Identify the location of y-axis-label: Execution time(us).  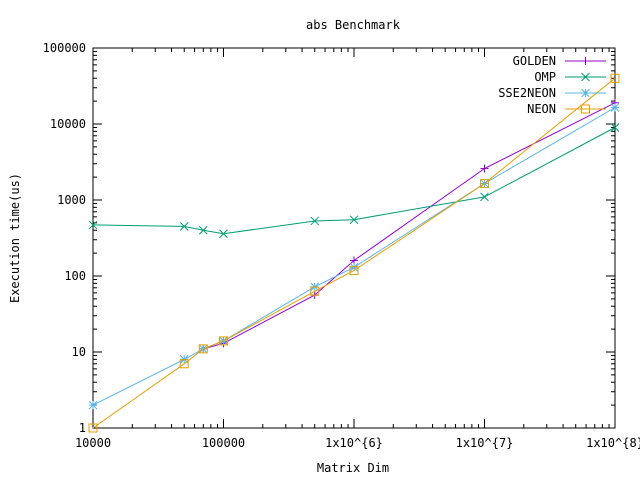
(15, 238).